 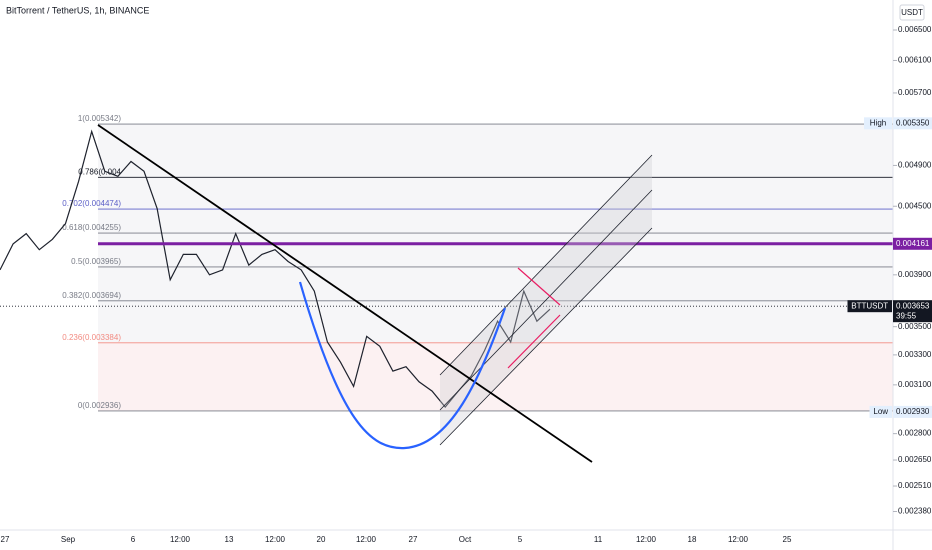 What do you see at coordinates (99, 405) in the screenshot?
I see `fib-label: 0(0.002936)` at bounding box center [99, 405].